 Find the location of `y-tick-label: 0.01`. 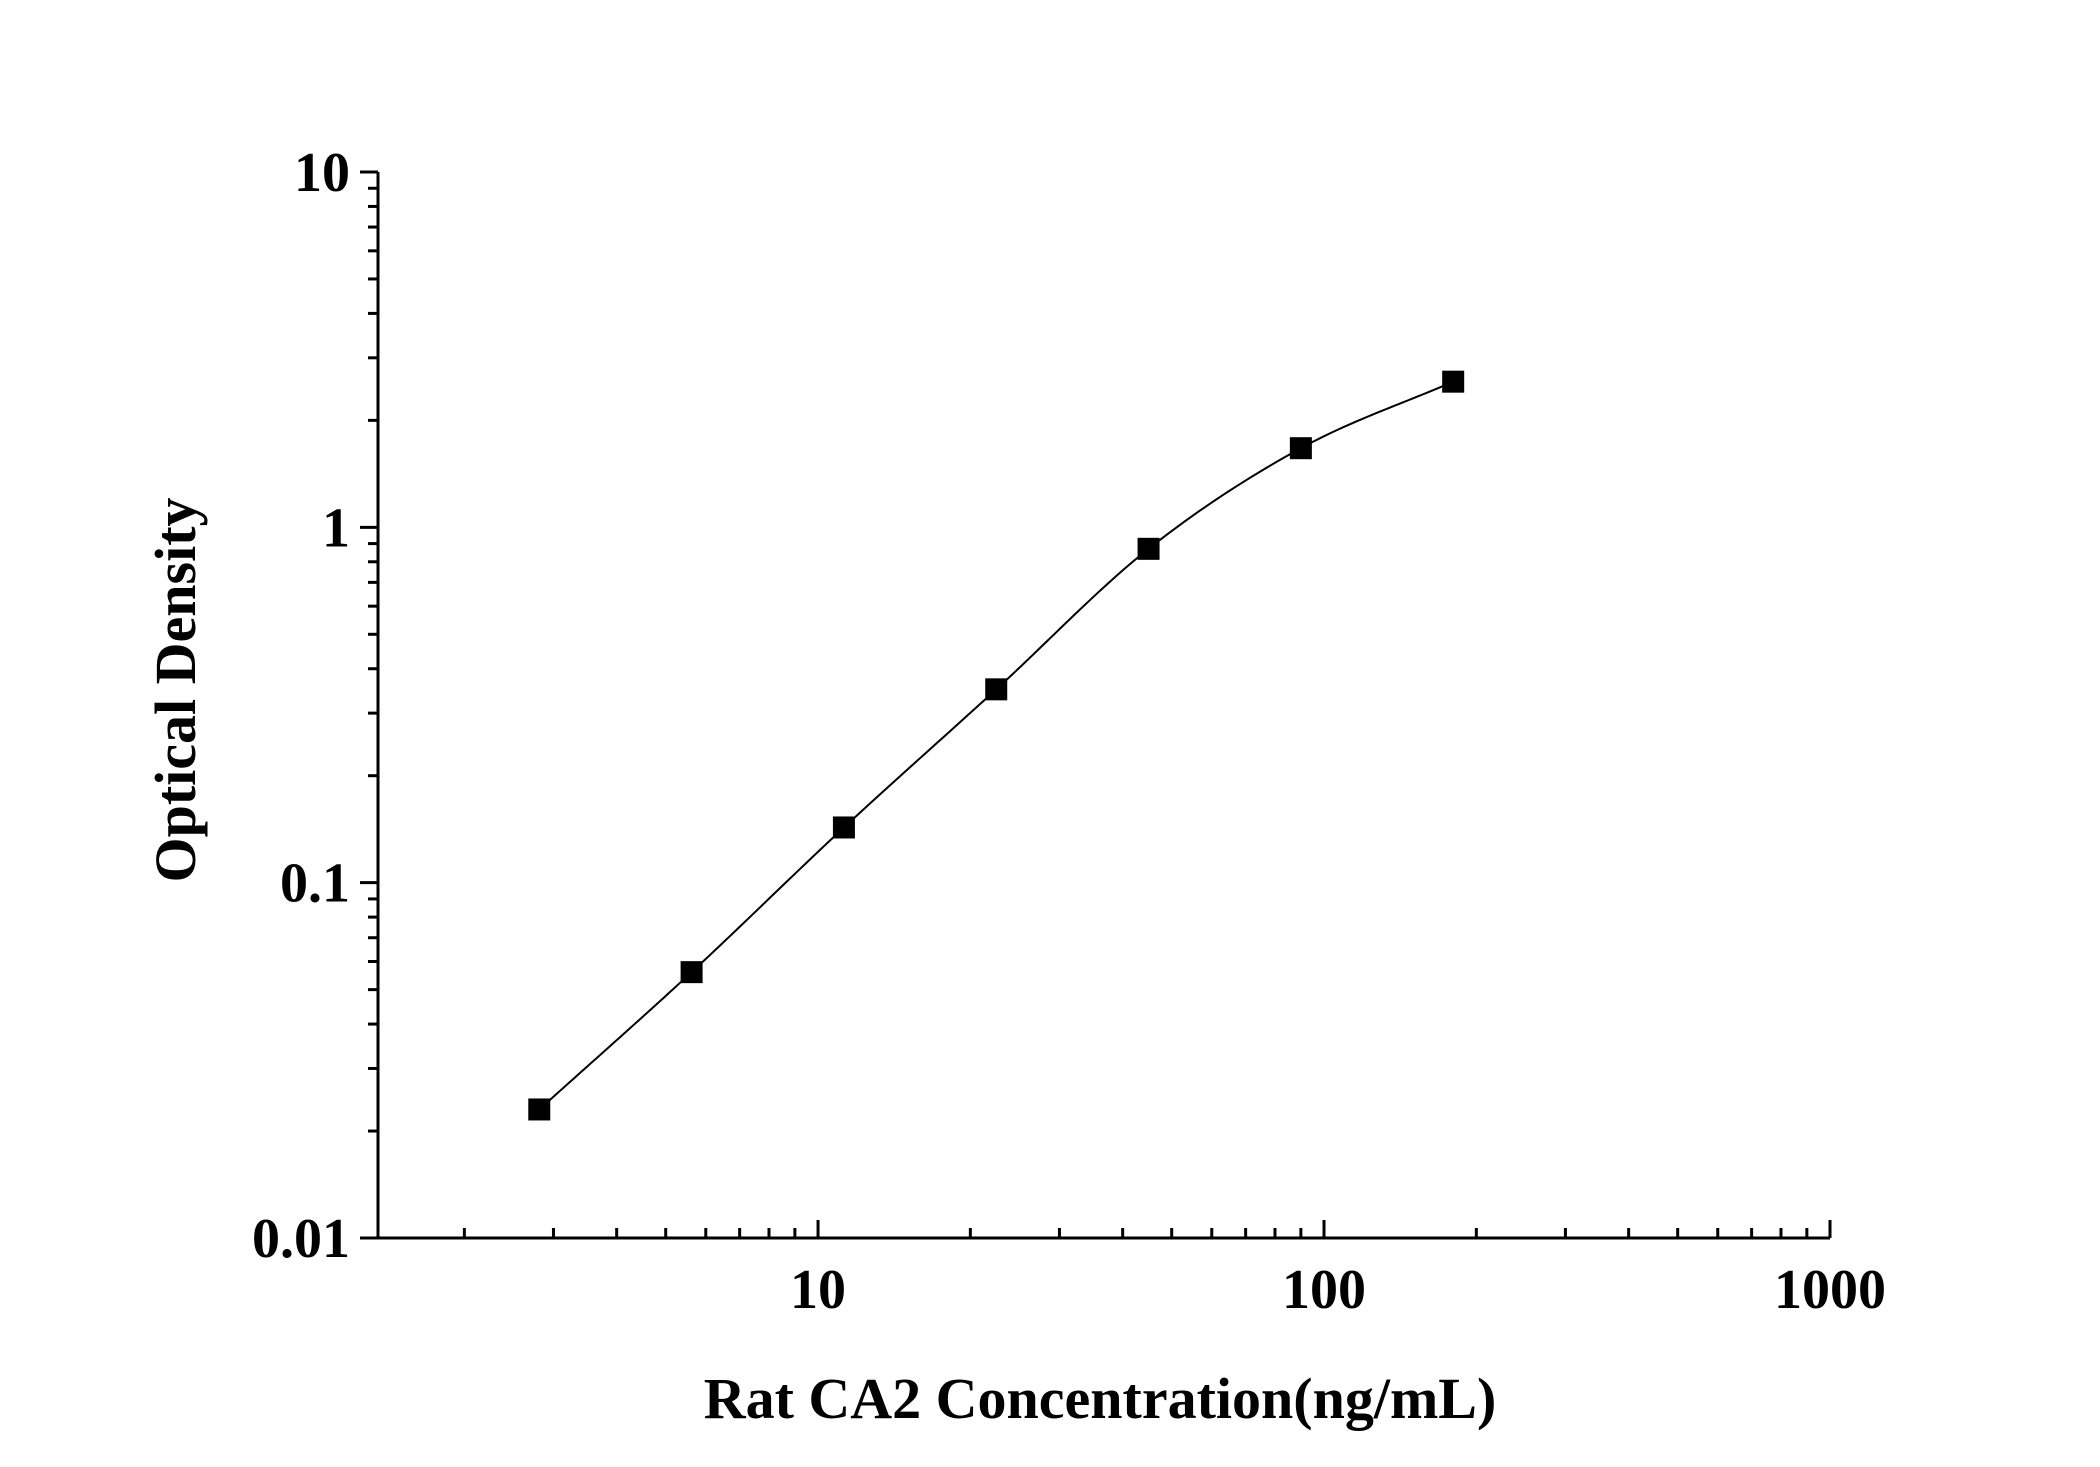

y-tick-label: 0.01 is located at coordinates (301, 1239).